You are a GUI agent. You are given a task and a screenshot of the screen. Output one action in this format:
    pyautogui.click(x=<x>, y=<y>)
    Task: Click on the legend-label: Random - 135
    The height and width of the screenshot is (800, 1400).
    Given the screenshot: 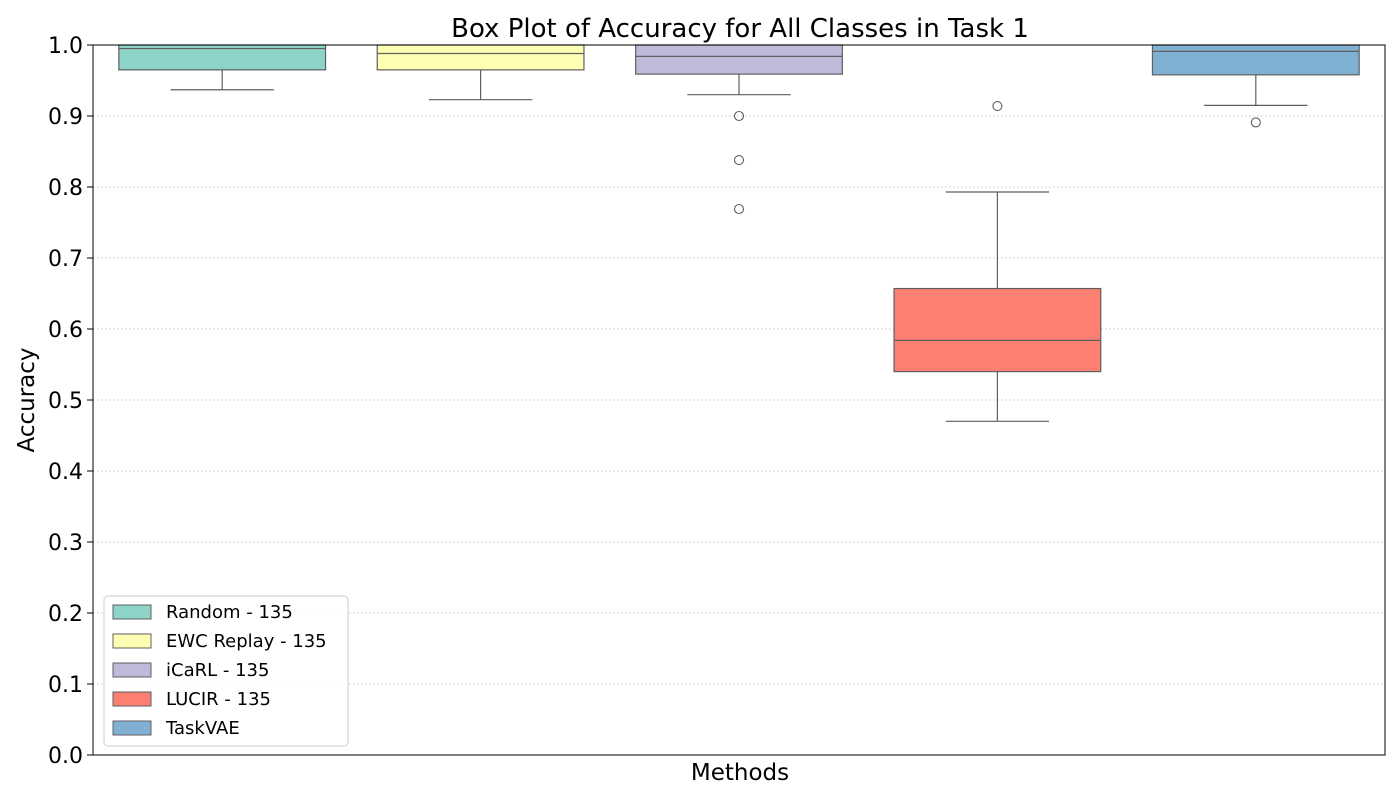 What is the action you would take?
    pyautogui.click(x=229, y=612)
    